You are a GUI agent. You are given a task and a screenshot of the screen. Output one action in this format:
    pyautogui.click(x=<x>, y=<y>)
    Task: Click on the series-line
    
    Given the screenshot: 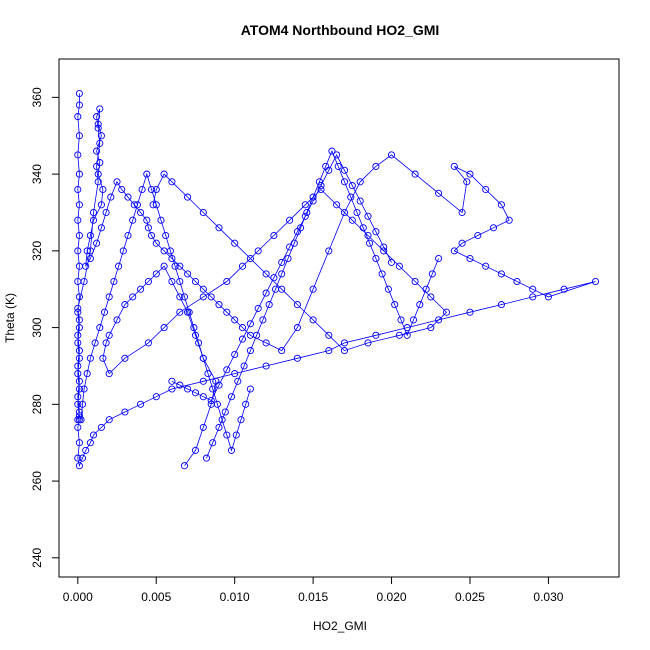 What is the action you would take?
    pyautogui.click(x=165, y=312)
    